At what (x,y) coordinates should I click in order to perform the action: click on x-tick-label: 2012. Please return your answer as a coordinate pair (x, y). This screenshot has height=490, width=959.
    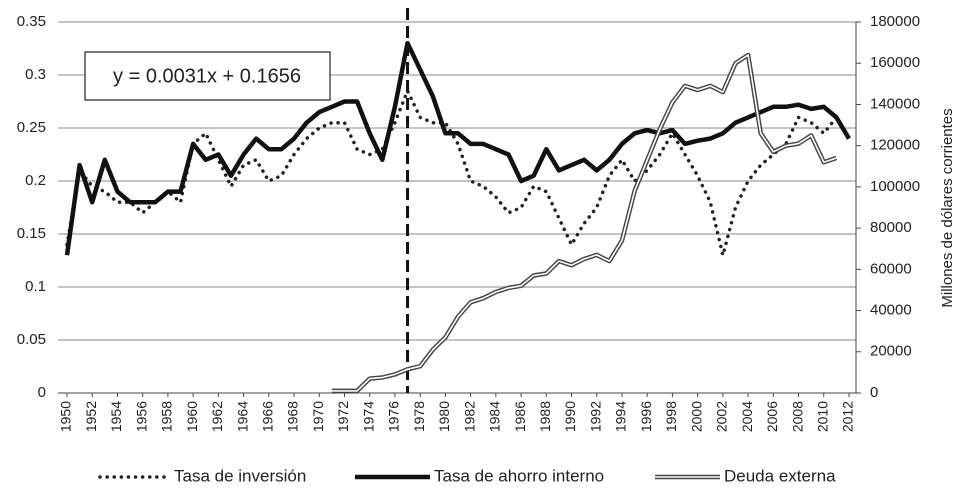
    Looking at the image, I should click on (848, 416).